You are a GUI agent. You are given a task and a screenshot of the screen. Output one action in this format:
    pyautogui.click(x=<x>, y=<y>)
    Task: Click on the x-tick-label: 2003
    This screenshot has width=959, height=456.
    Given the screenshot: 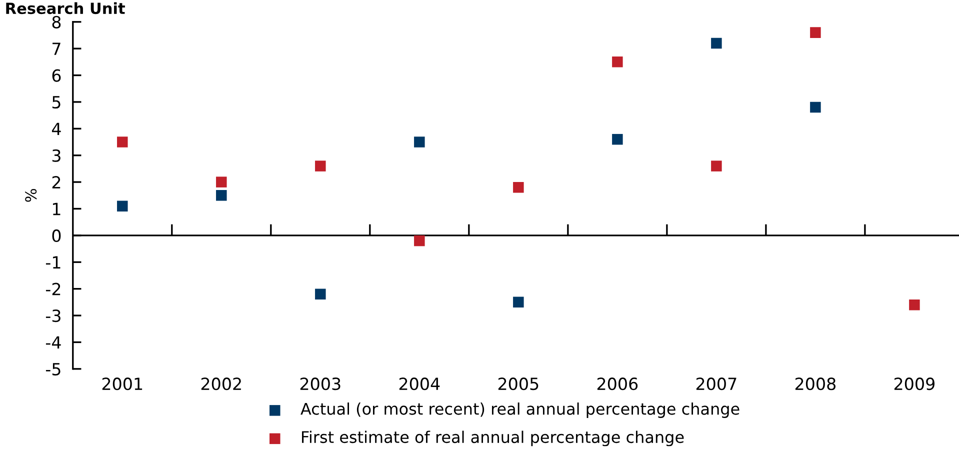 What is the action you would take?
    pyautogui.click(x=320, y=384)
    